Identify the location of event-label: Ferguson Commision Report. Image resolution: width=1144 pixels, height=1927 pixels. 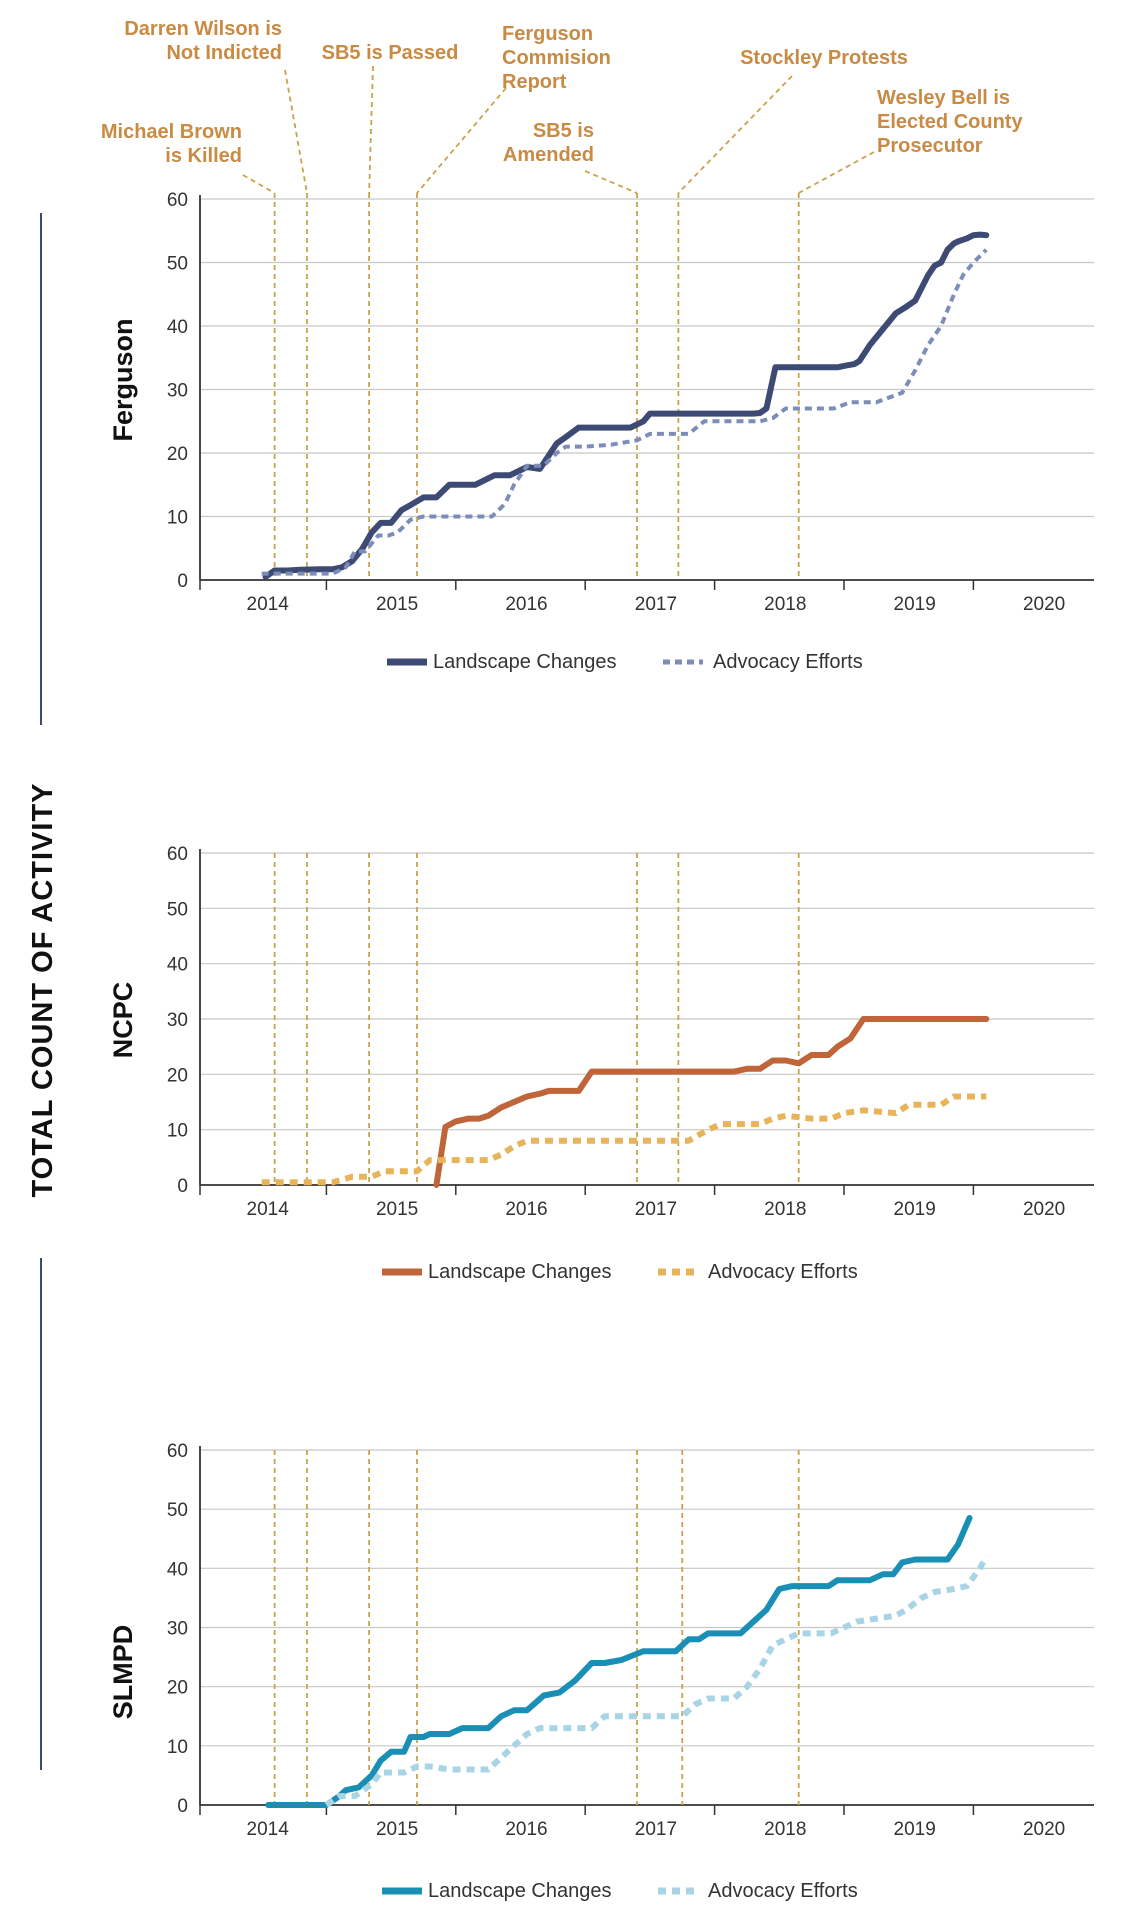
(556, 58).